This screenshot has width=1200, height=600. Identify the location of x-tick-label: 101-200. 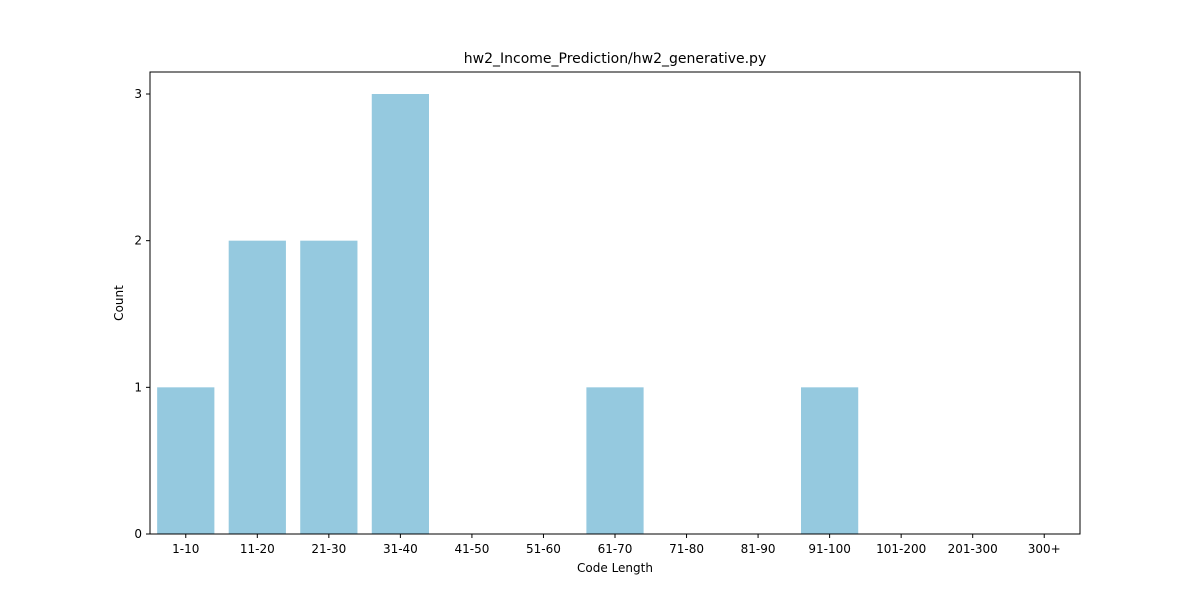
(901, 549).